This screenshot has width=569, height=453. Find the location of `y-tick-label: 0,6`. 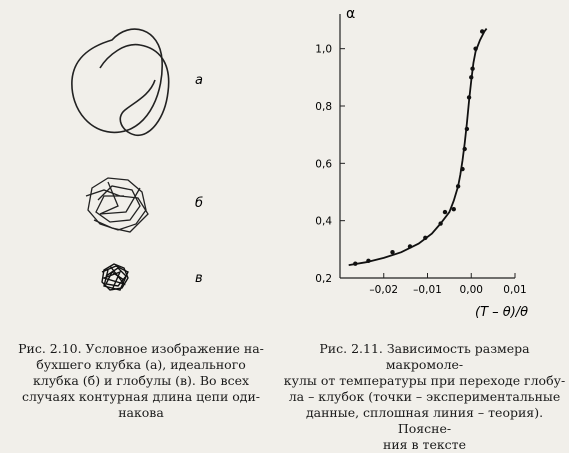

y-tick-label: 0,6 is located at coordinates (323, 164).